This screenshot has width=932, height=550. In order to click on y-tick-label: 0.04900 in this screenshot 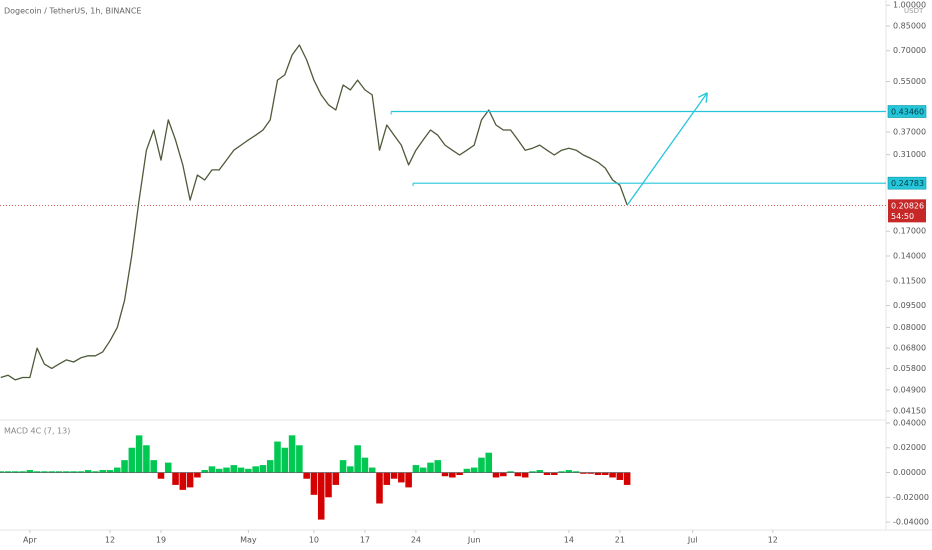, I will do `click(909, 389)`.